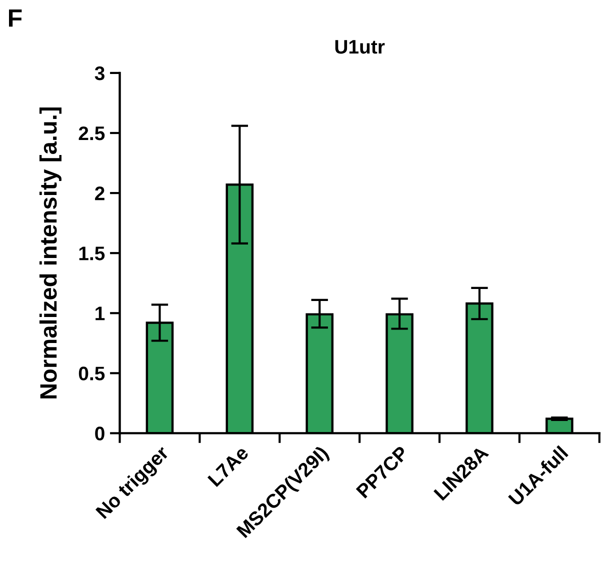 The height and width of the screenshot is (570, 611). What do you see at coordinates (99, 73) in the screenshot?
I see `y-tick-label: 3` at bounding box center [99, 73].